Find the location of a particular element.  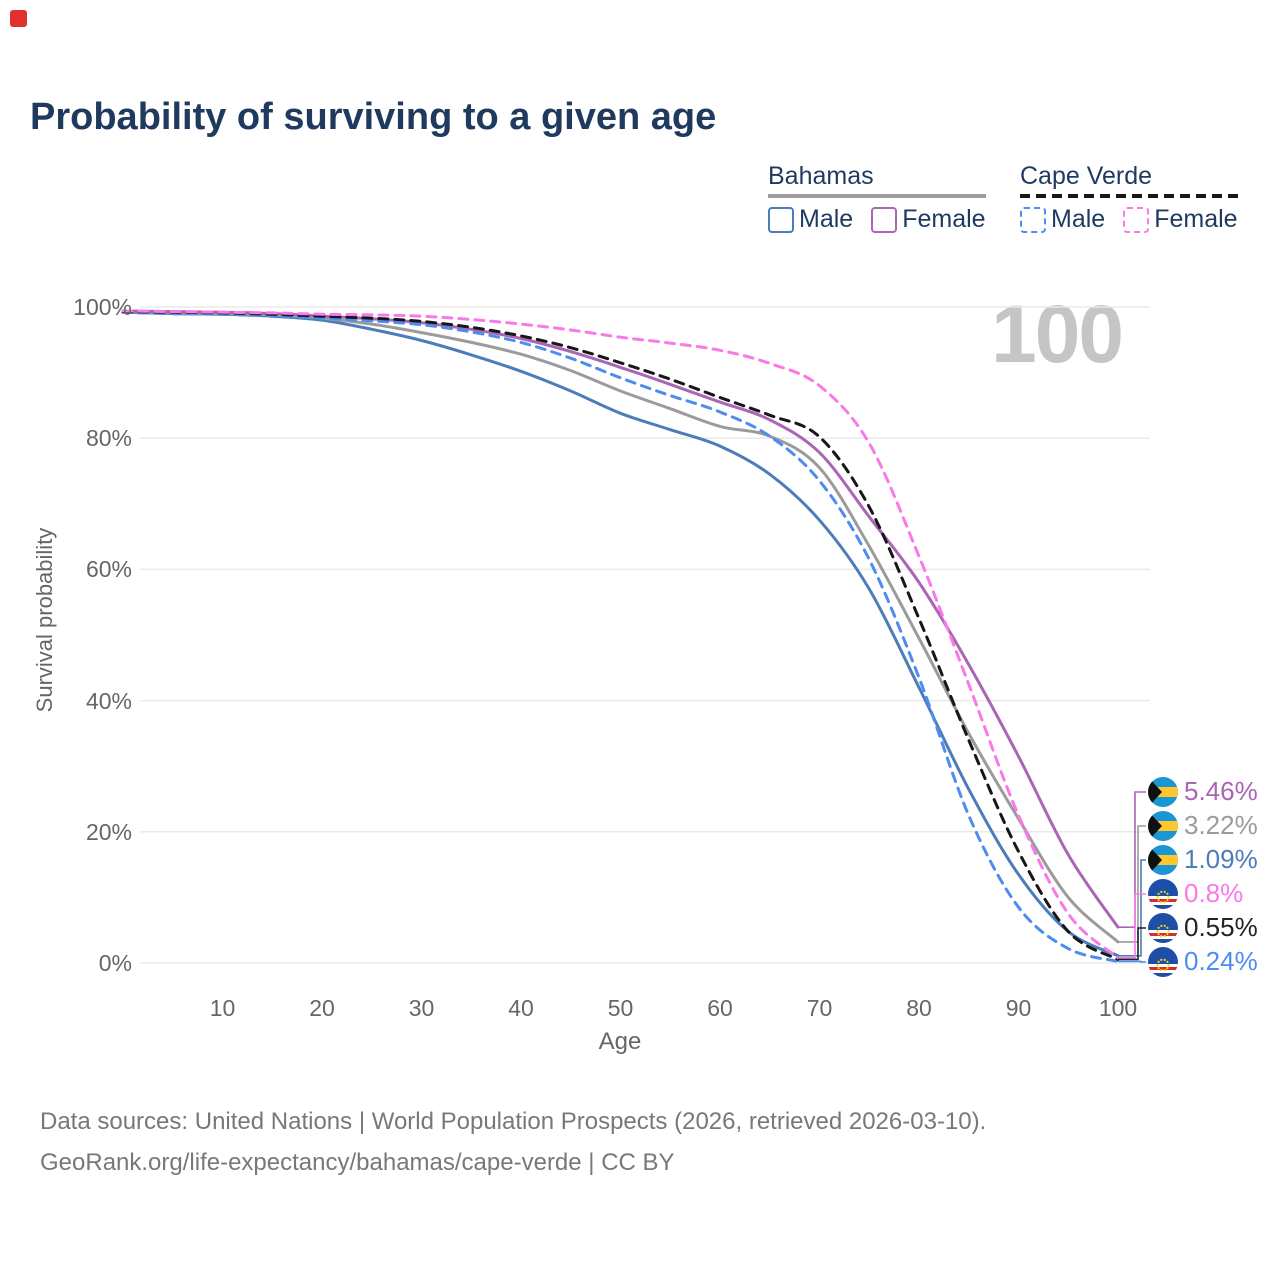

legend-item-bahamas-male: Male is located at coordinates (810, 219).